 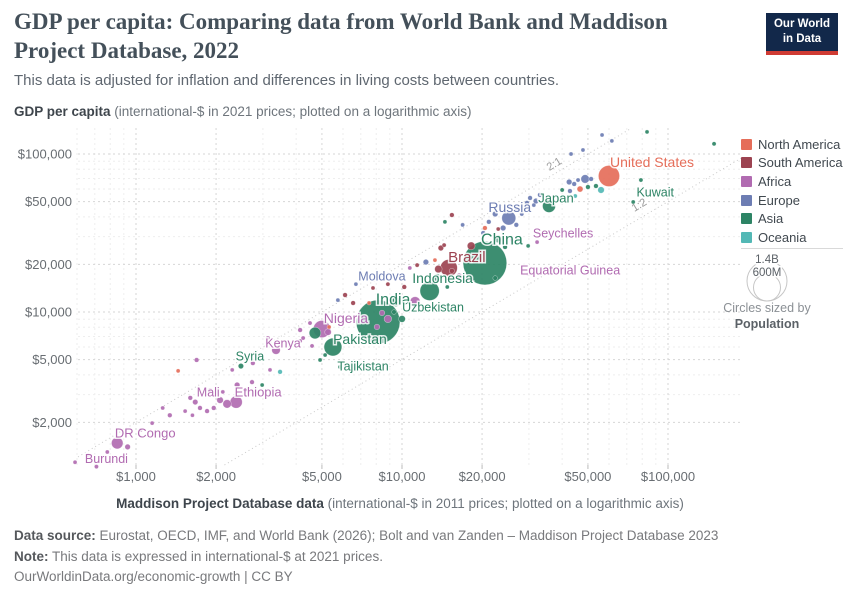 What do you see at coordinates (402, 319) in the screenshot?
I see `data-point-uzbekistan` at bounding box center [402, 319].